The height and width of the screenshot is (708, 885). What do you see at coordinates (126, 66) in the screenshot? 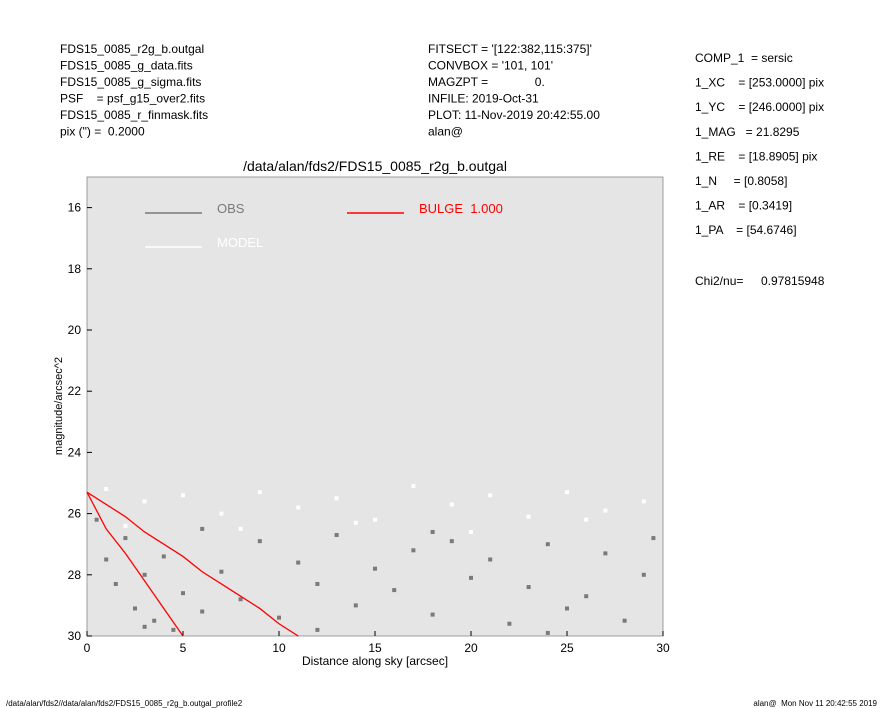
I see `header-line: FDS15_0085_g_data.fits` at bounding box center [126, 66].